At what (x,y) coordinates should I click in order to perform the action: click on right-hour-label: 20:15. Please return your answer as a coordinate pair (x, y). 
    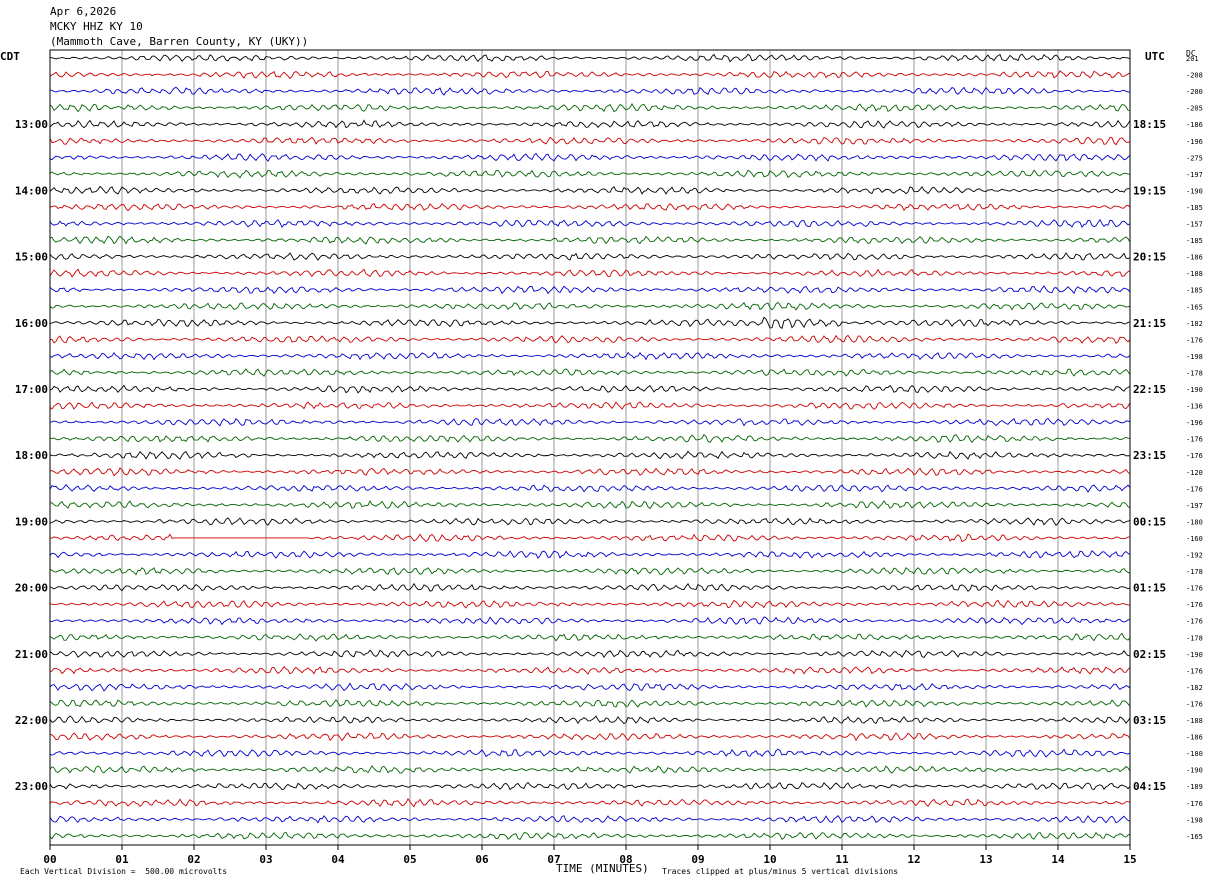
    Looking at the image, I should click on (1149, 257).